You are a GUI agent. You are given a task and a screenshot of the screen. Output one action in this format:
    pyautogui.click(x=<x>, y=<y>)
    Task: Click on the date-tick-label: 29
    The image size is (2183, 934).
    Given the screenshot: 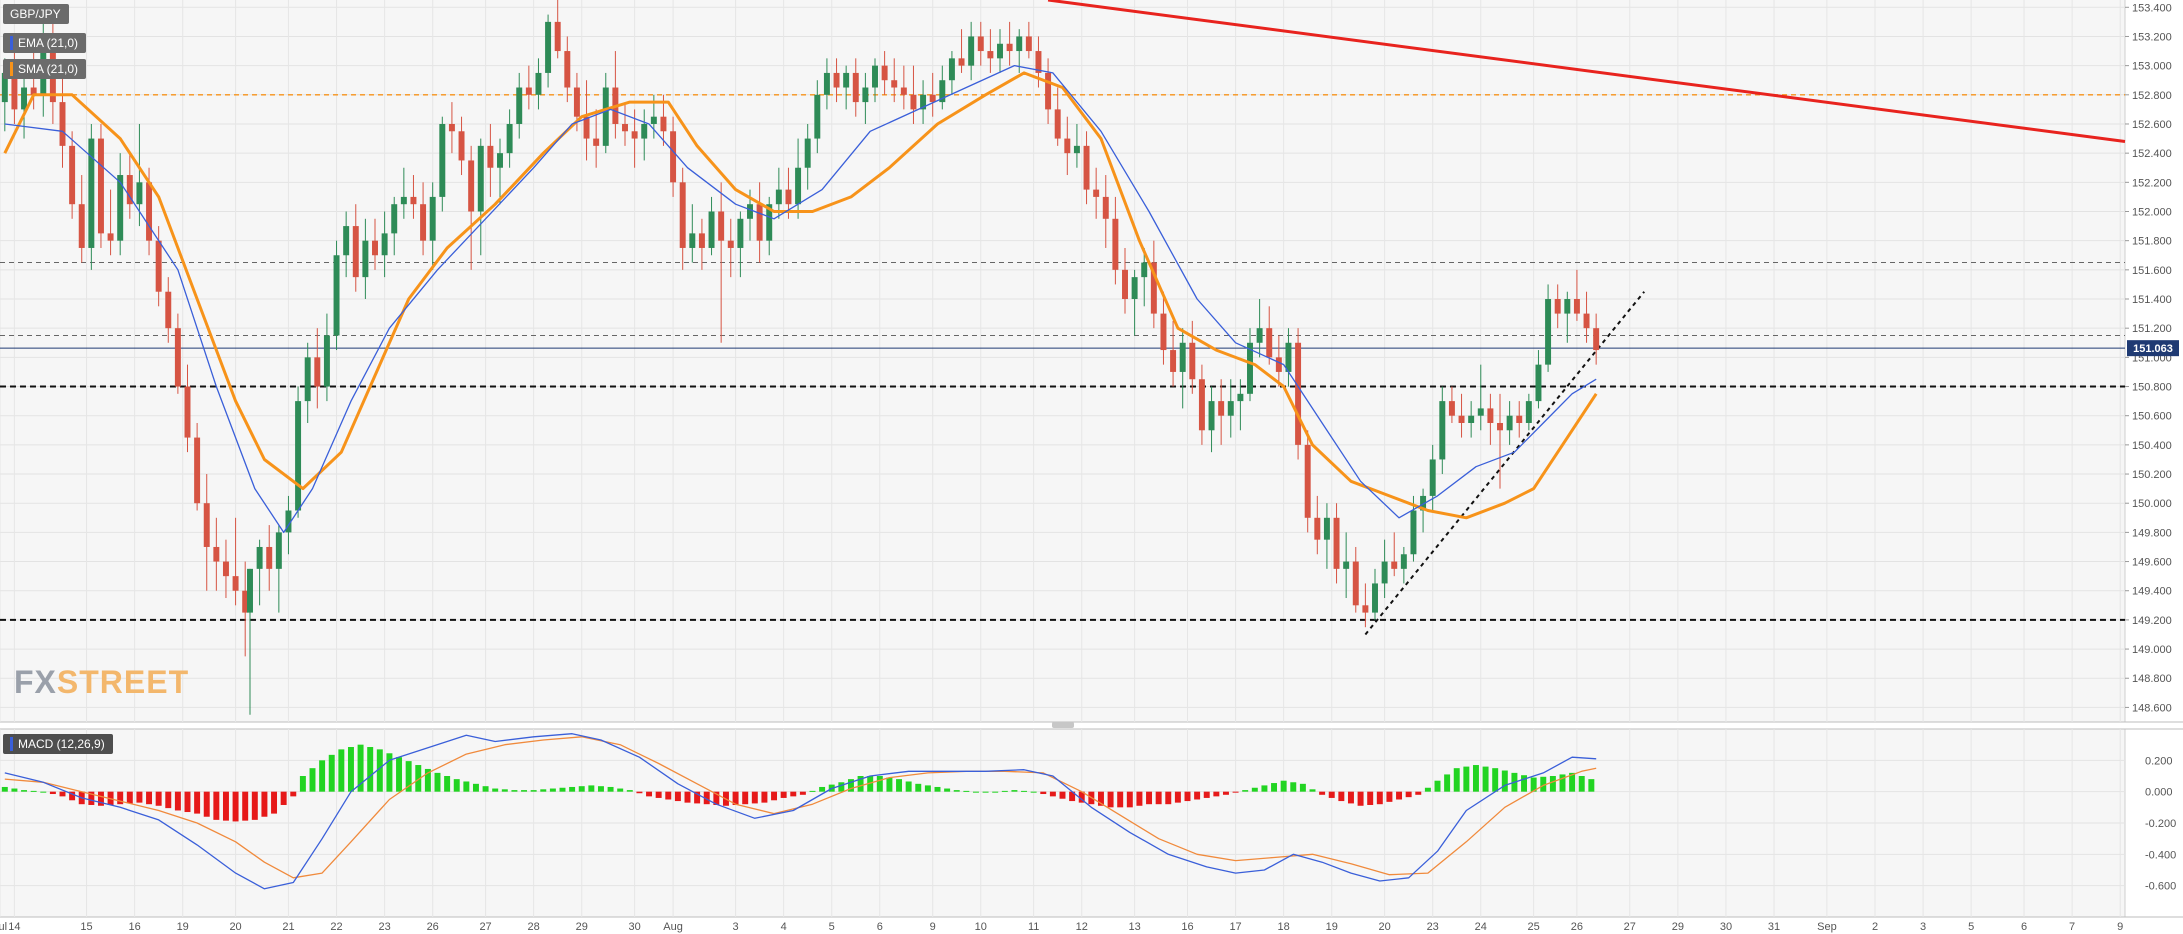 What is the action you would take?
    pyautogui.click(x=1678, y=927)
    